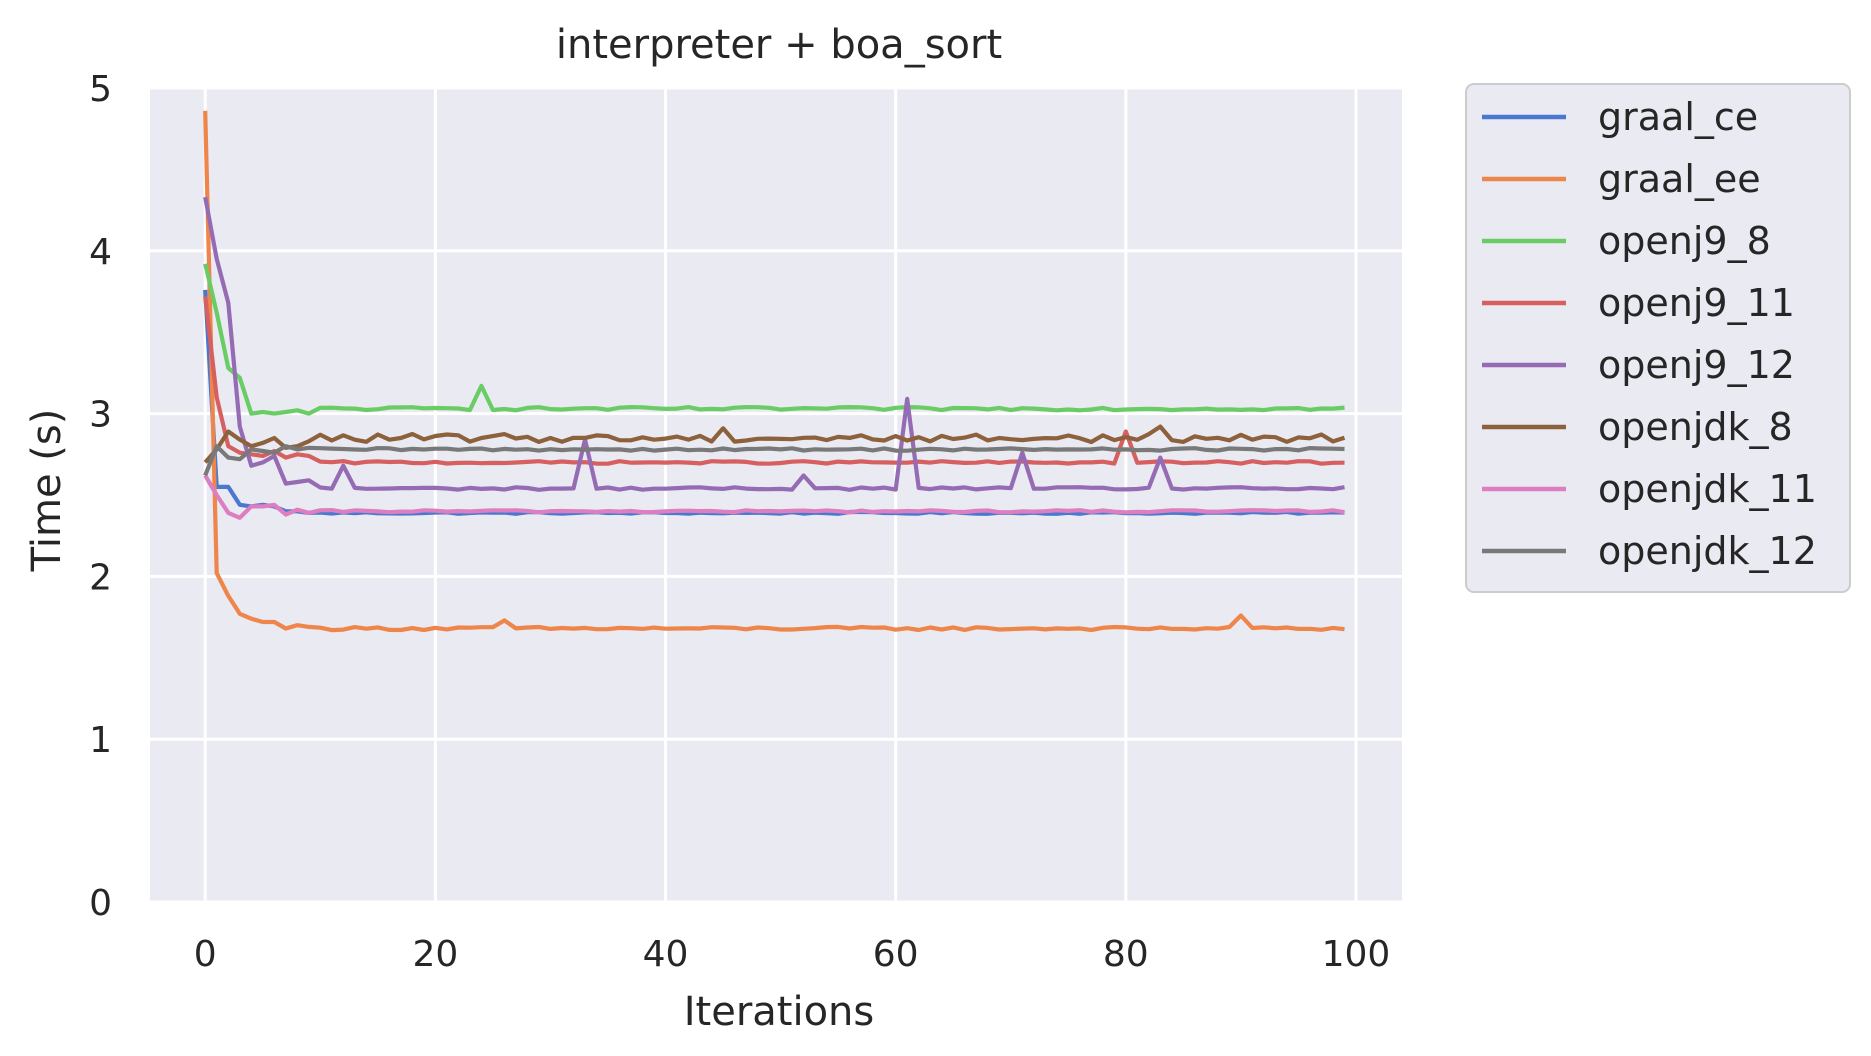 This screenshot has height=1056, width=1871. I want to click on legend-label: openjdk_8, so click(1695, 427).